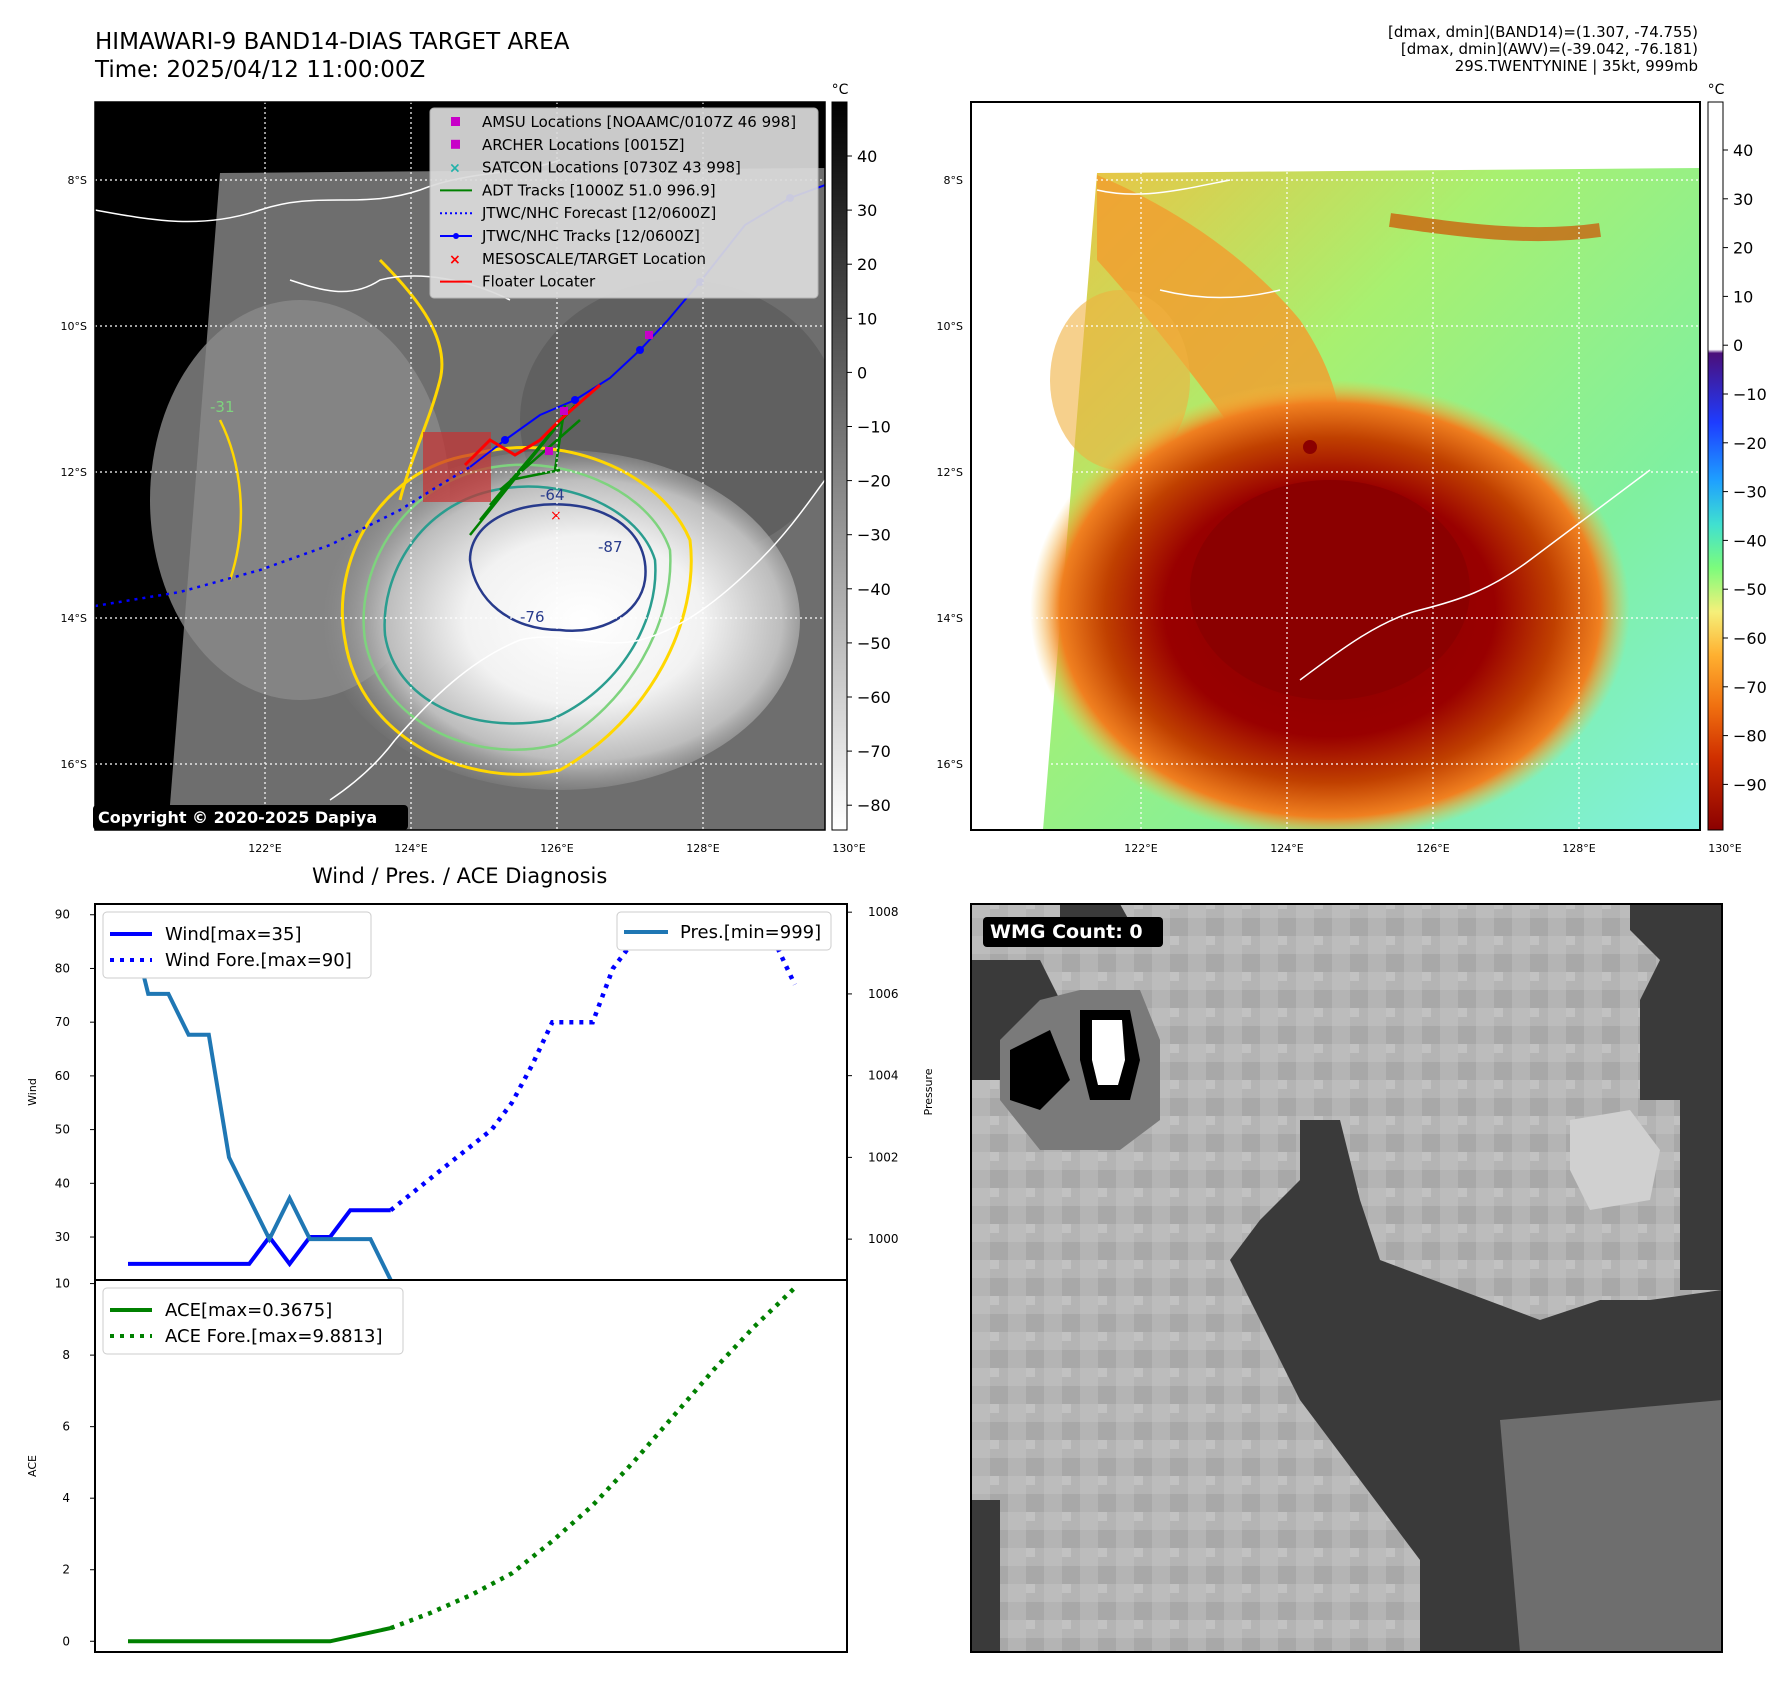 This screenshot has height=1690, width=1788. What do you see at coordinates (1576, 66) in the screenshot?
I see `info-line-3: 29S.TWENTYNINE | 35kt, 999mb` at bounding box center [1576, 66].